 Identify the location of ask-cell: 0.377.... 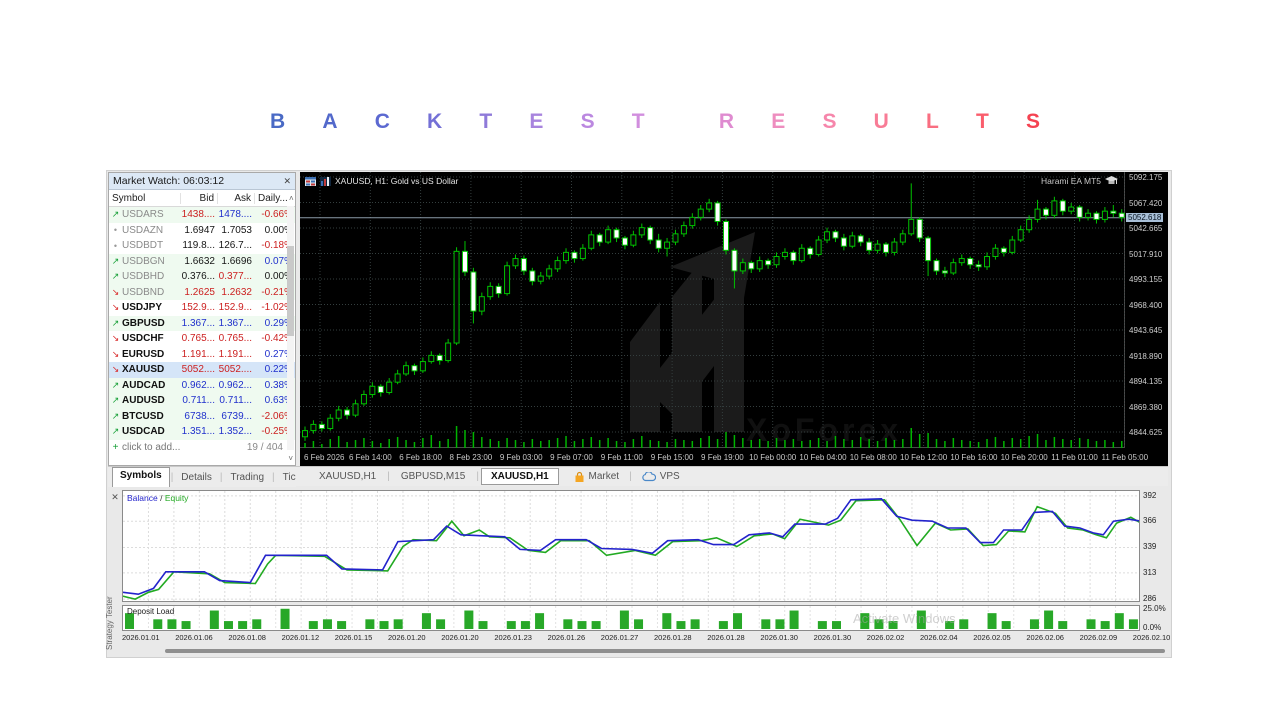
(235, 277).